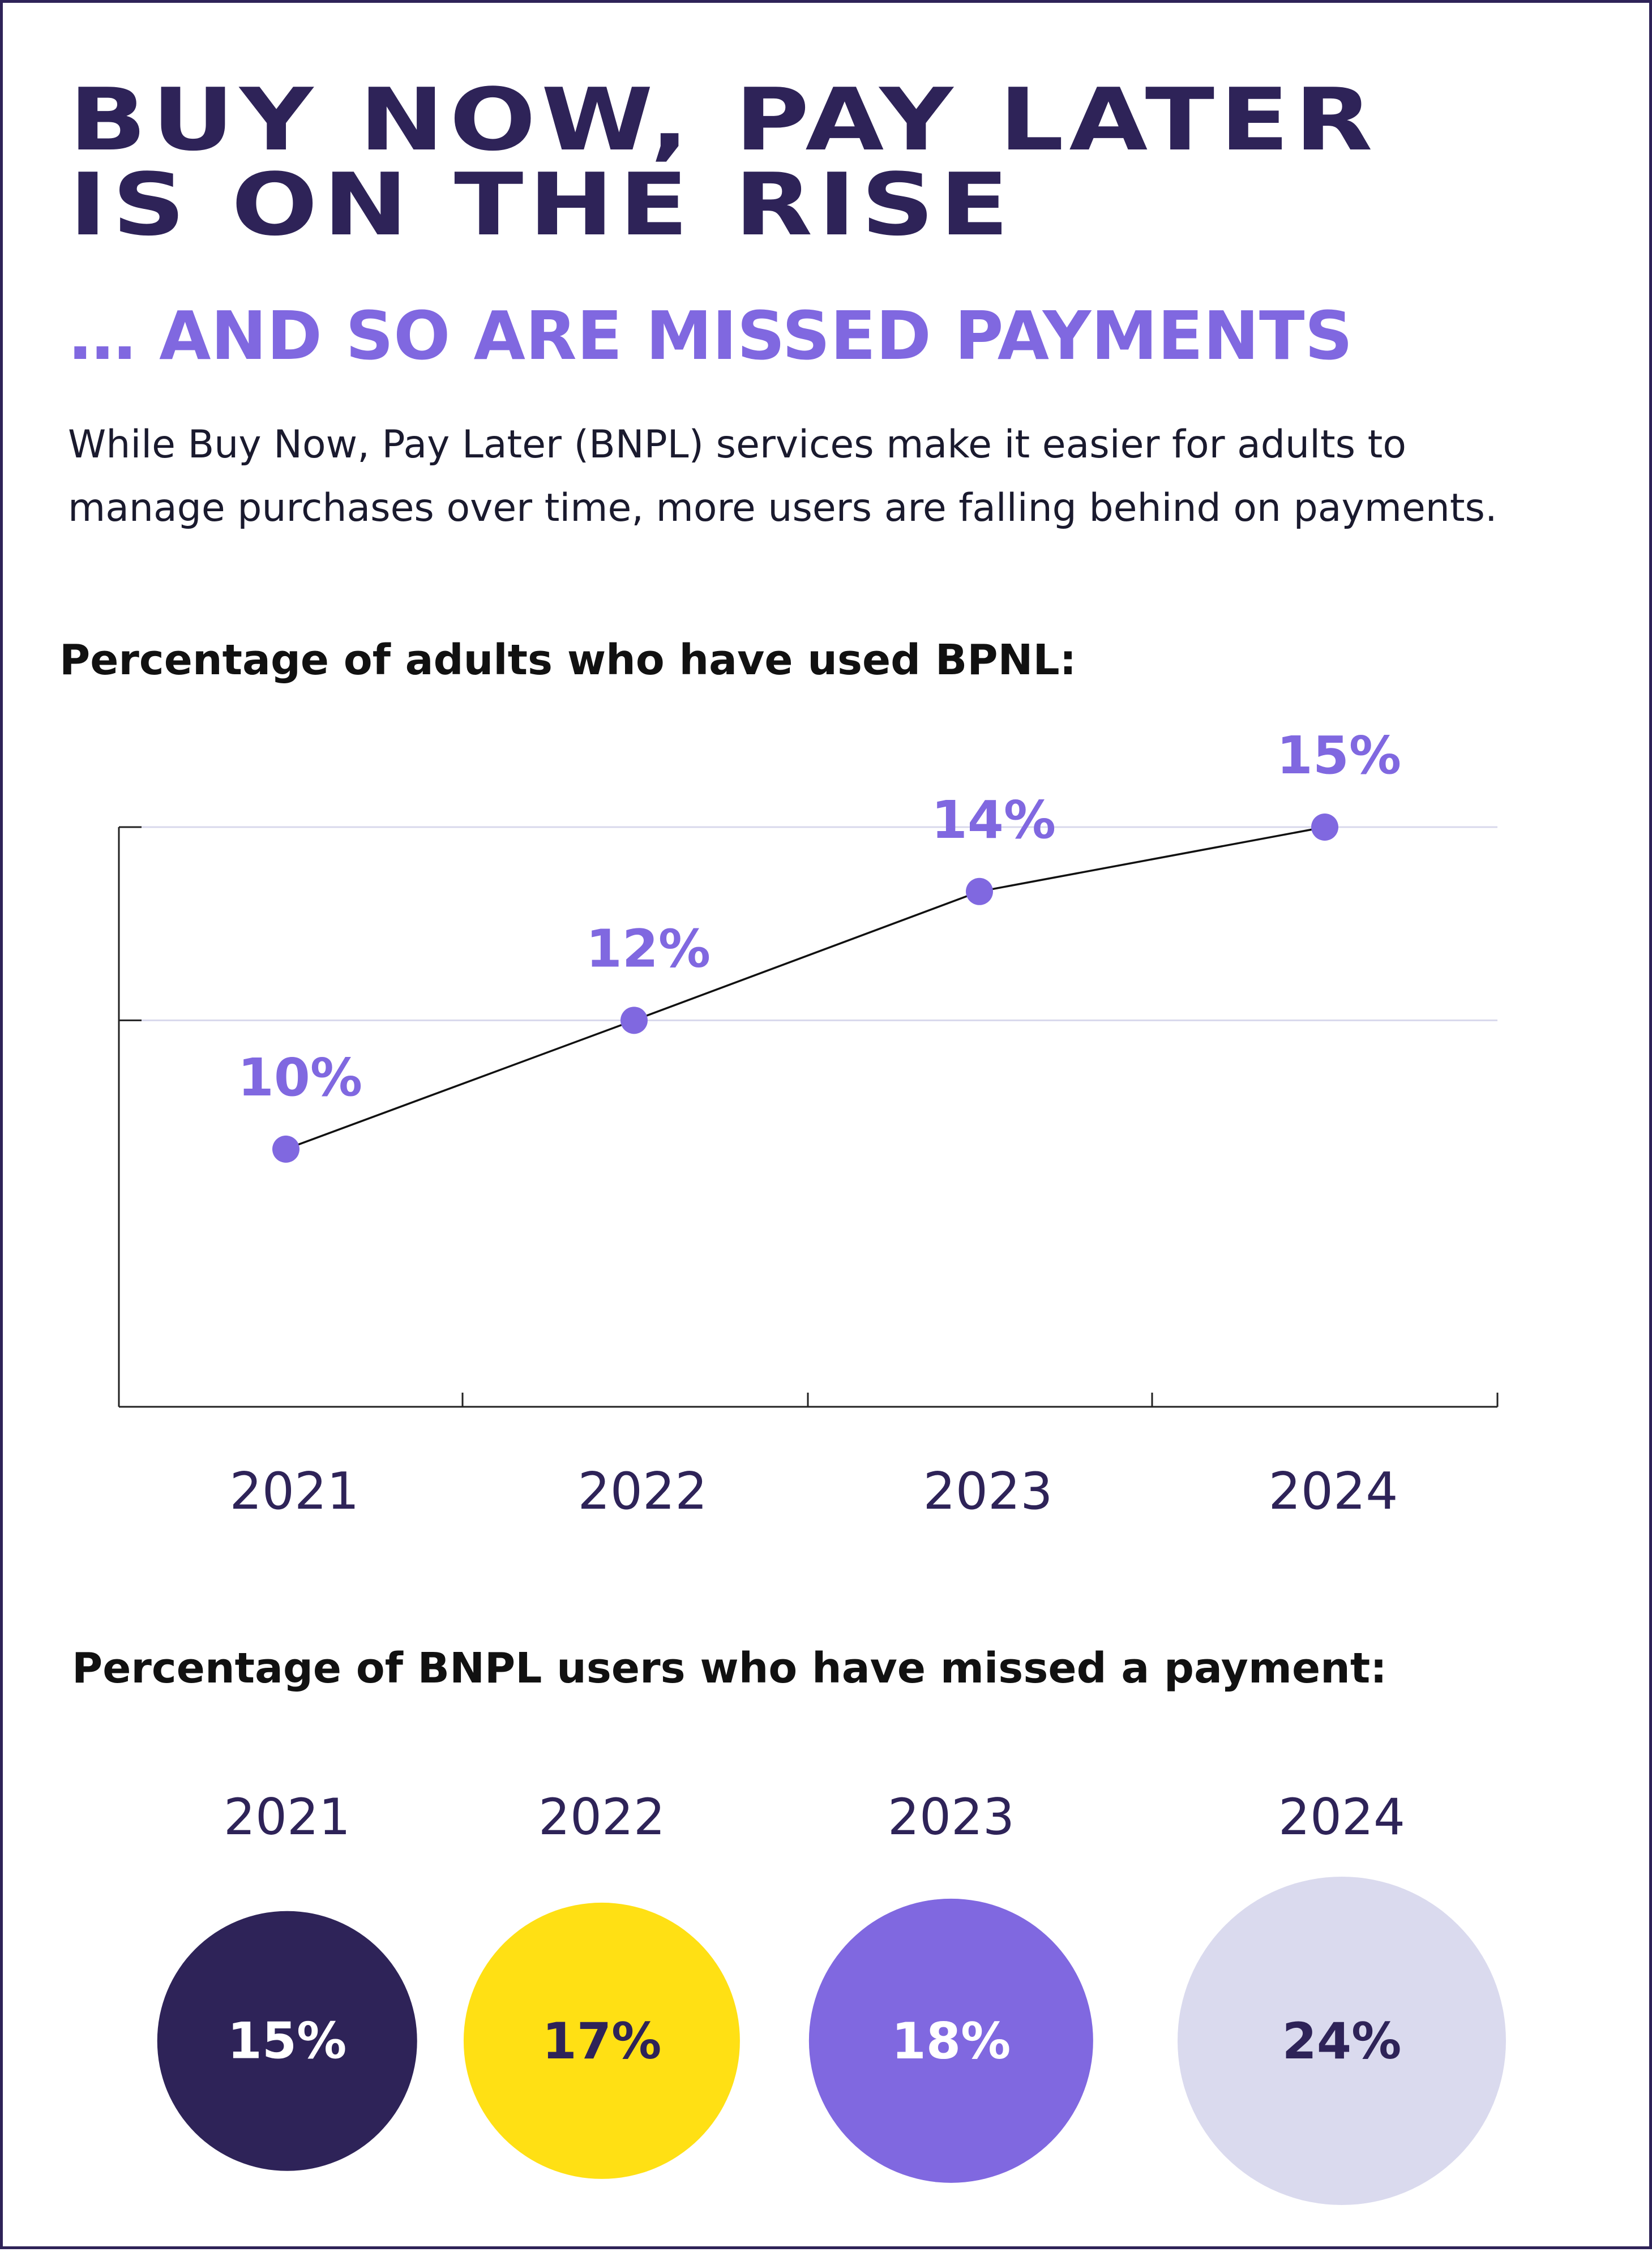  What do you see at coordinates (1341, 1817) in the screenshot?
I see `bubble-year-label: 2024` at bounding box center [1341, 1817].